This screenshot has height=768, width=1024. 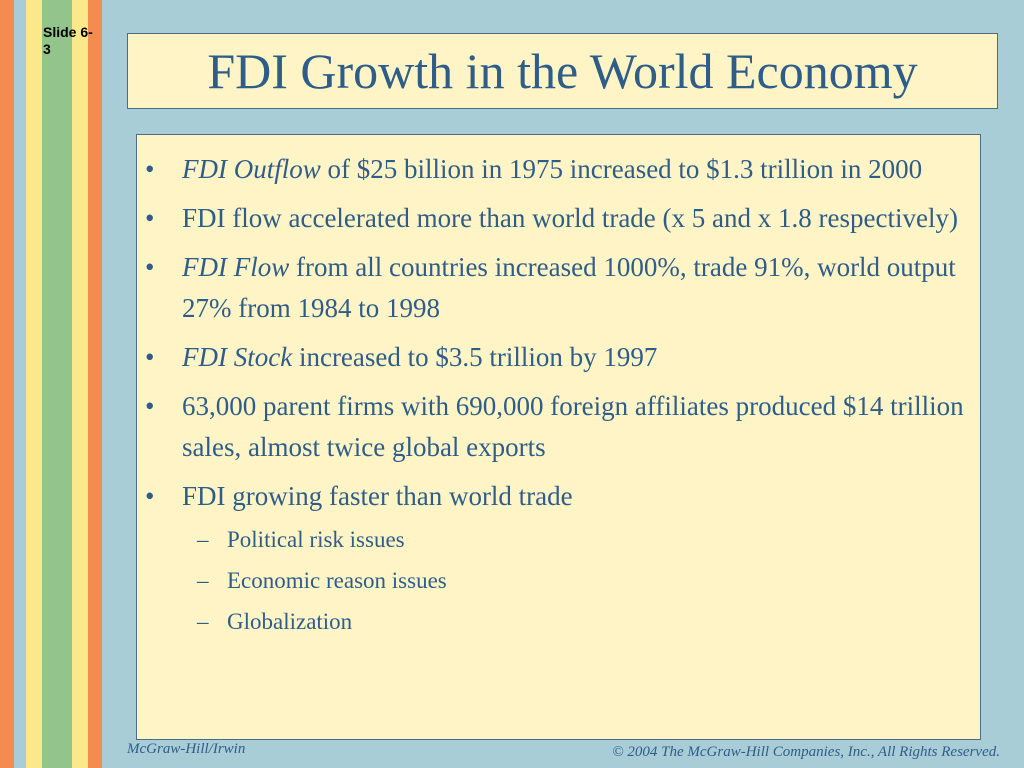 What do you see at coordinates (68, 40) in the screenshot?
I see `slide-number: Slide 6-3` at bounding box center [68, 40].